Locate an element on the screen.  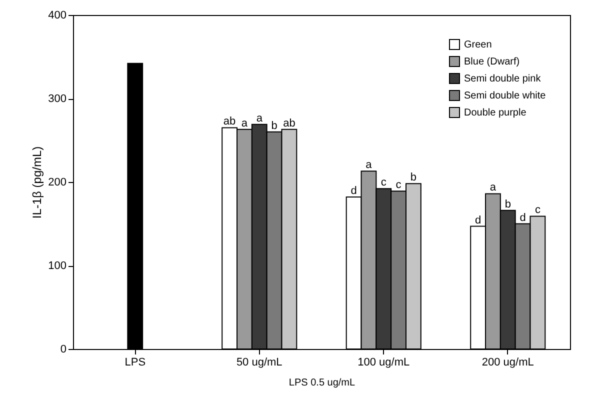
y-tick-label: 0 is located at coordinates (63, 350).